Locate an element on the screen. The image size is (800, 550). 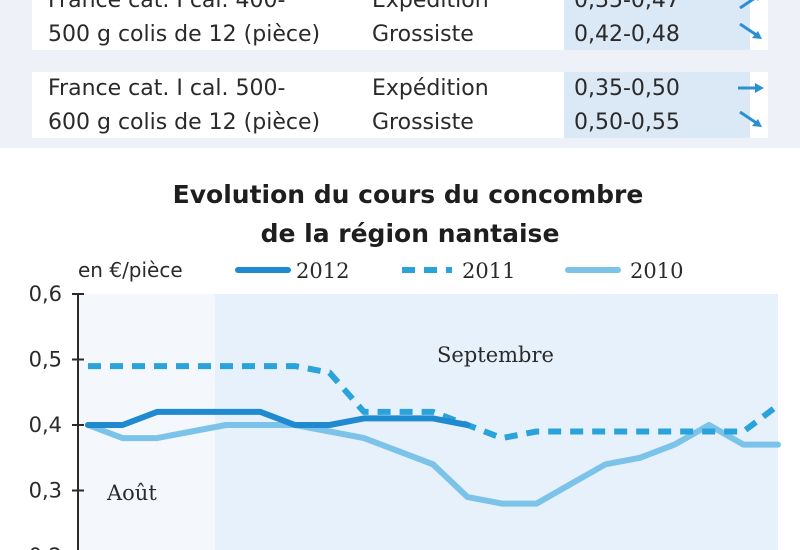
price-value: 0,35-0,47 is located at coordinates (627, 6).